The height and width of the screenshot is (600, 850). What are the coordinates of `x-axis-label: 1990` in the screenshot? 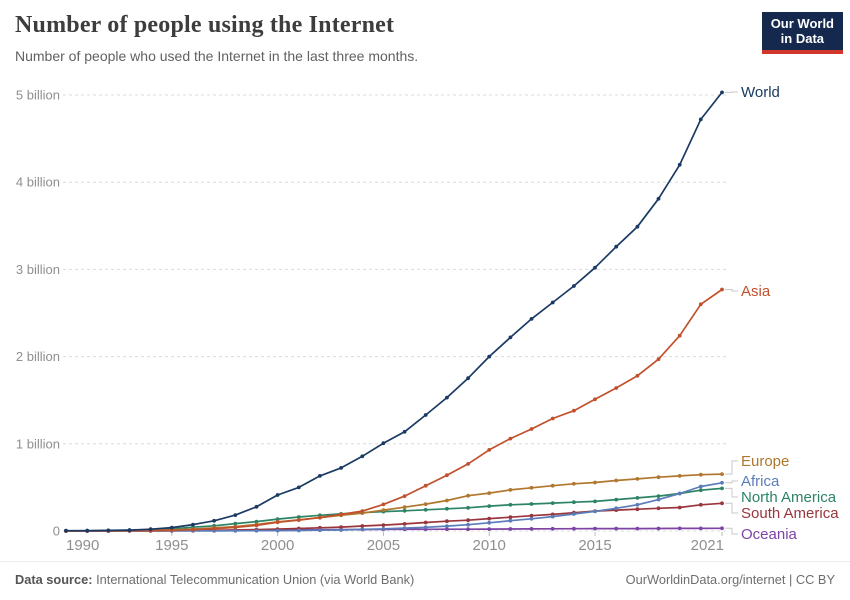 It's located at (82, 545).